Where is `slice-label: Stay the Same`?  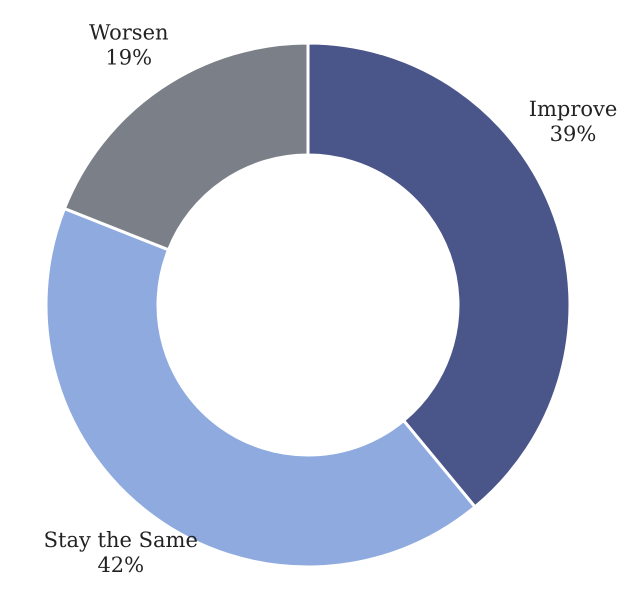
slice-label: Stay the Same is located at coordinates (121, 540).